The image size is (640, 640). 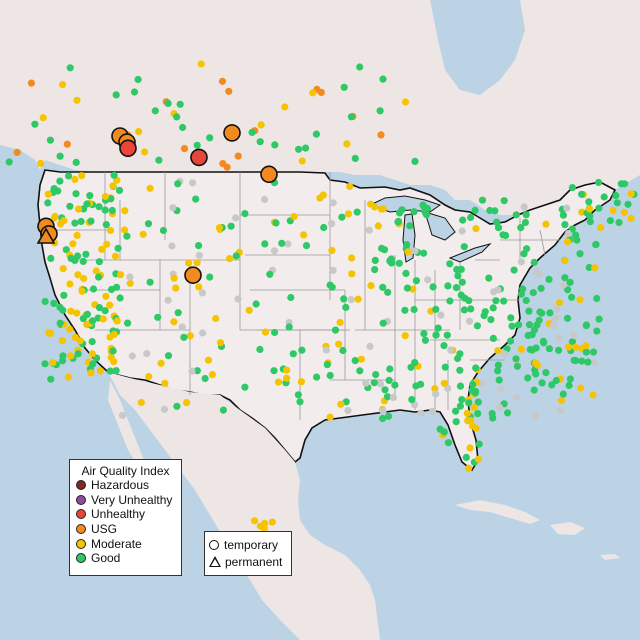 What do you see at coordinates (125, 529) in the screenshot?
I see `legend-item-usg: USG` at bounding box center [125, 529].